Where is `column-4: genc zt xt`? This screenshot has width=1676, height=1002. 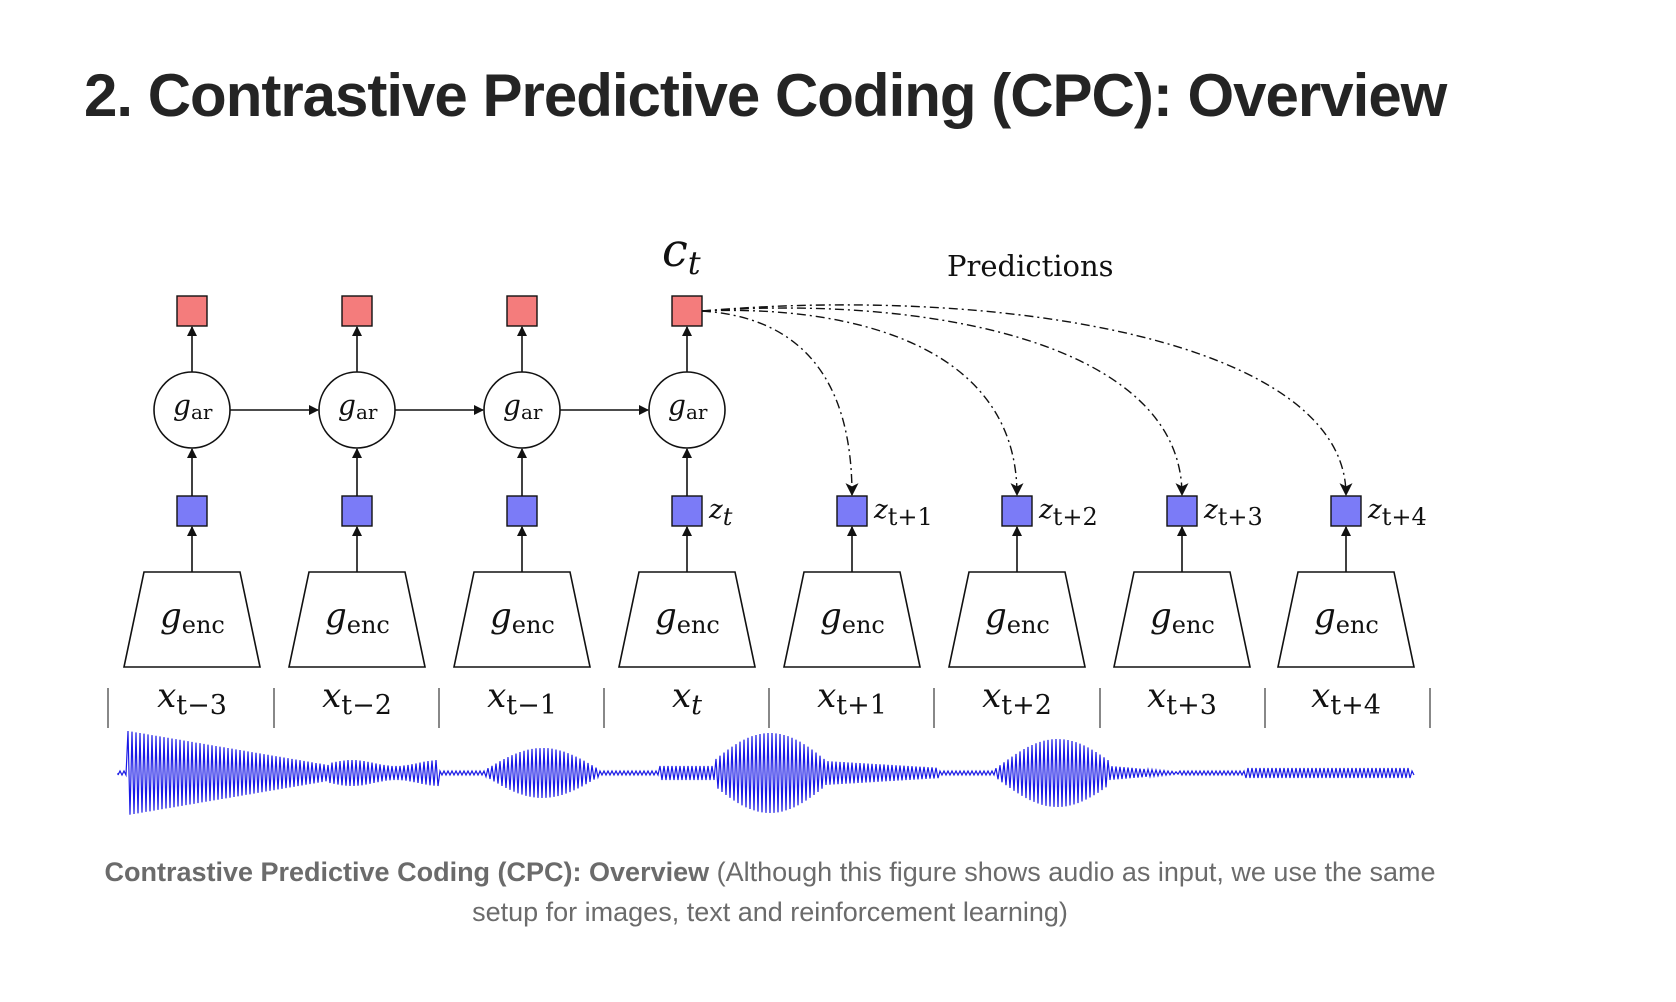
column-4: genc zt xt is located at coordinates (687, 608).